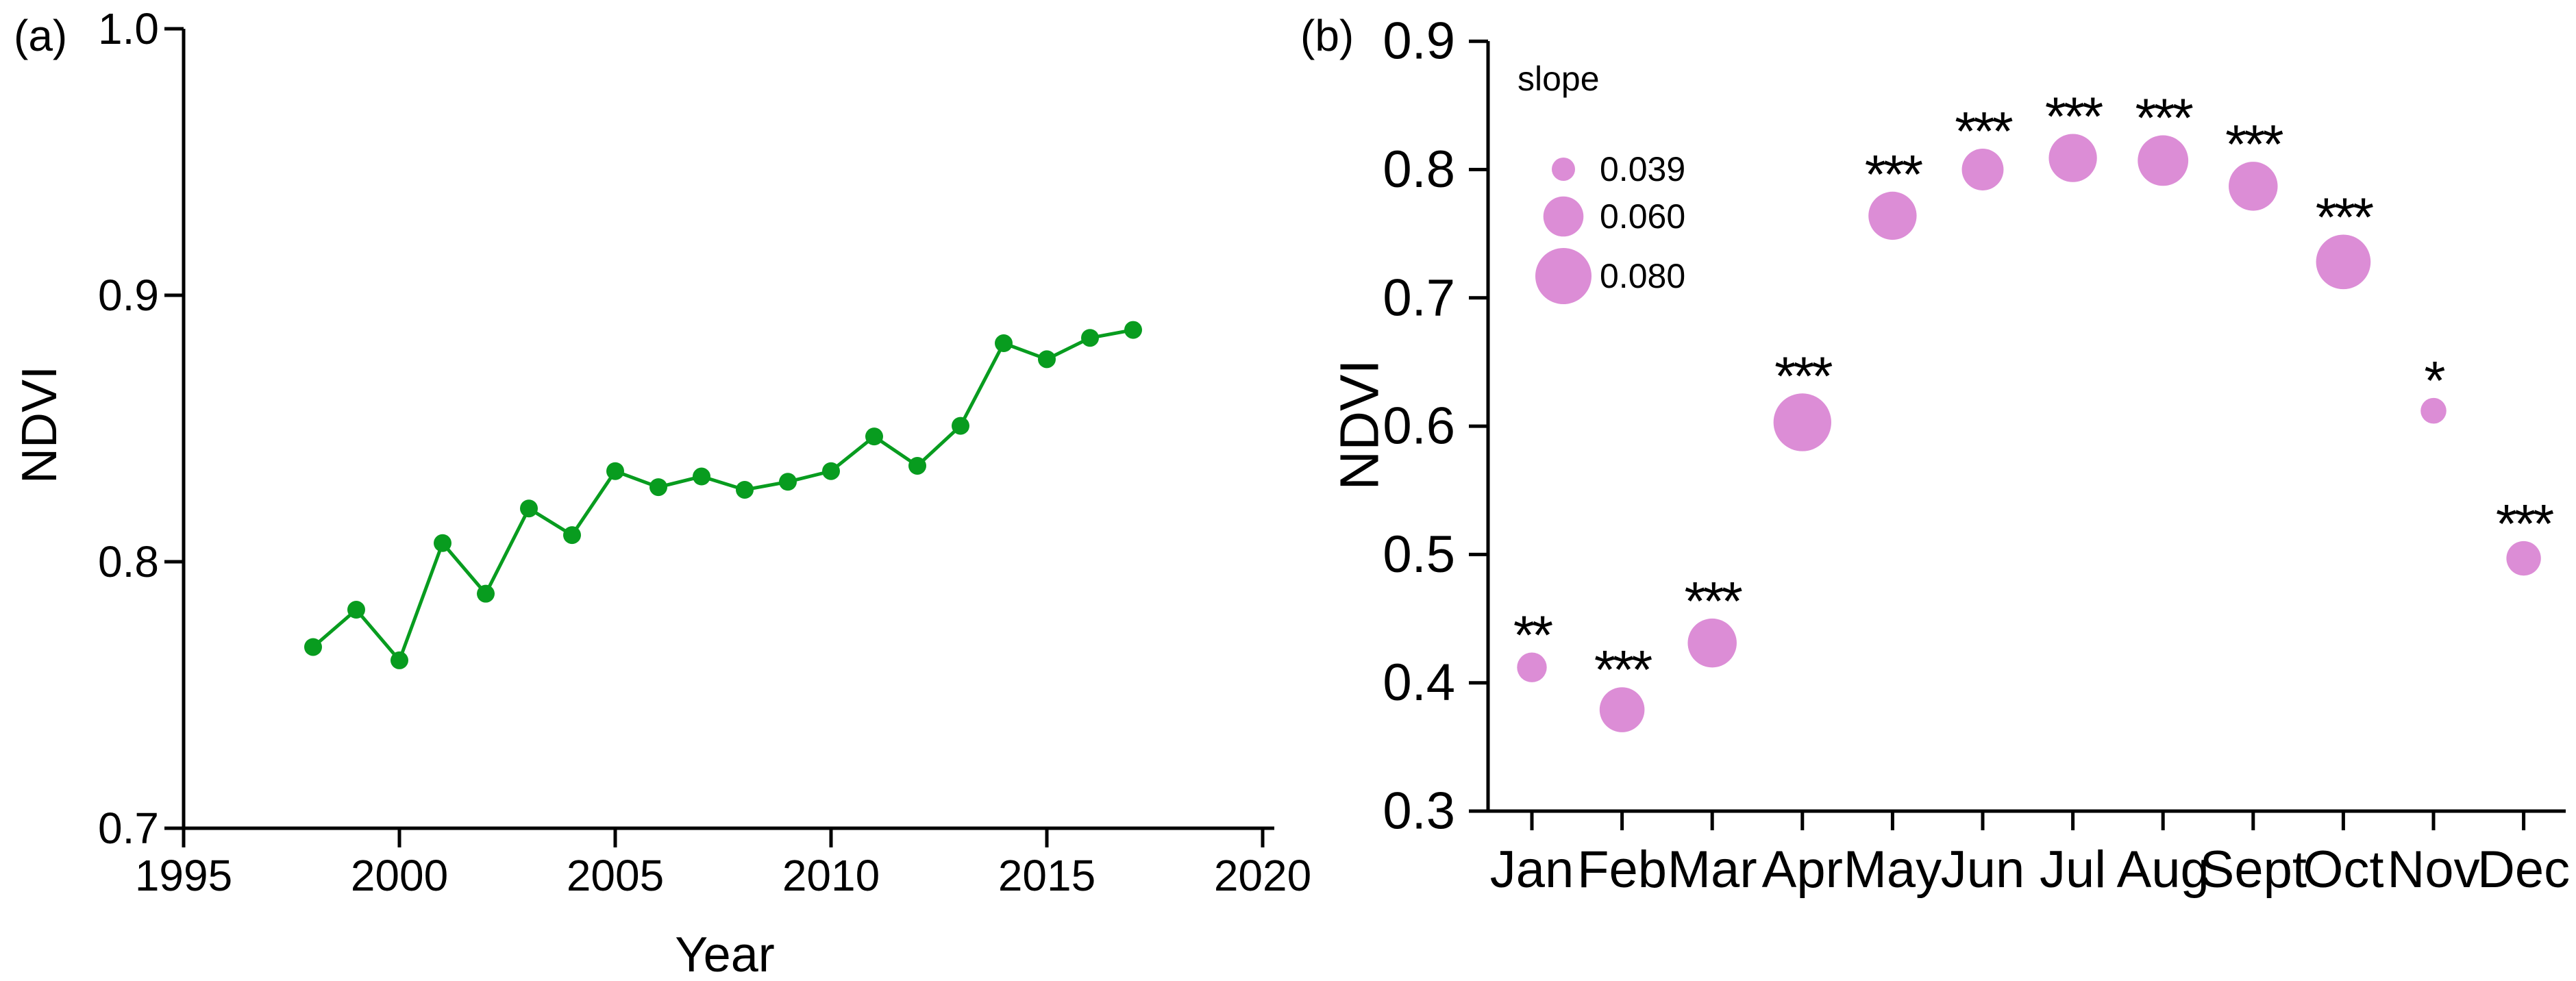  I want to click on y-tick-label-b-0.7: 0.7, so click(1419, 298).